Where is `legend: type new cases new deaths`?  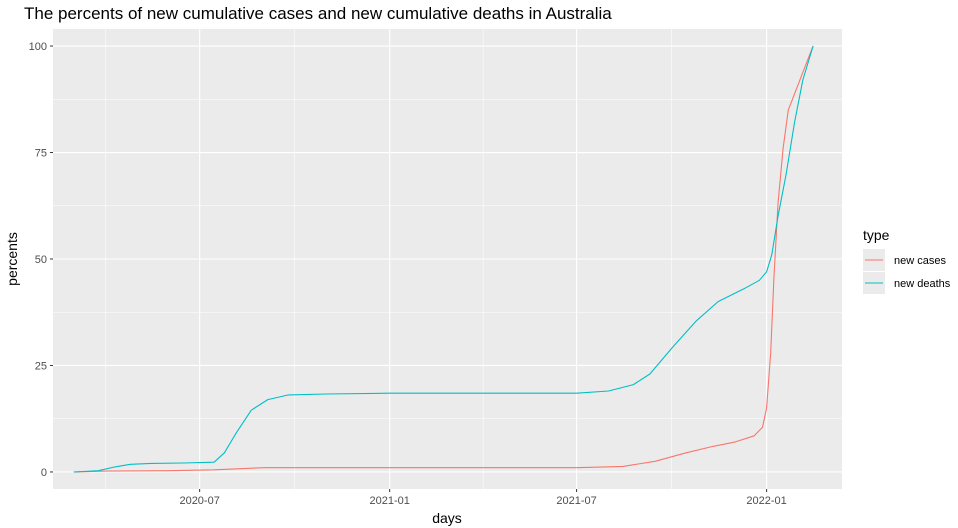
legend: type new cases new deaths is located at coordinates (907, 260).